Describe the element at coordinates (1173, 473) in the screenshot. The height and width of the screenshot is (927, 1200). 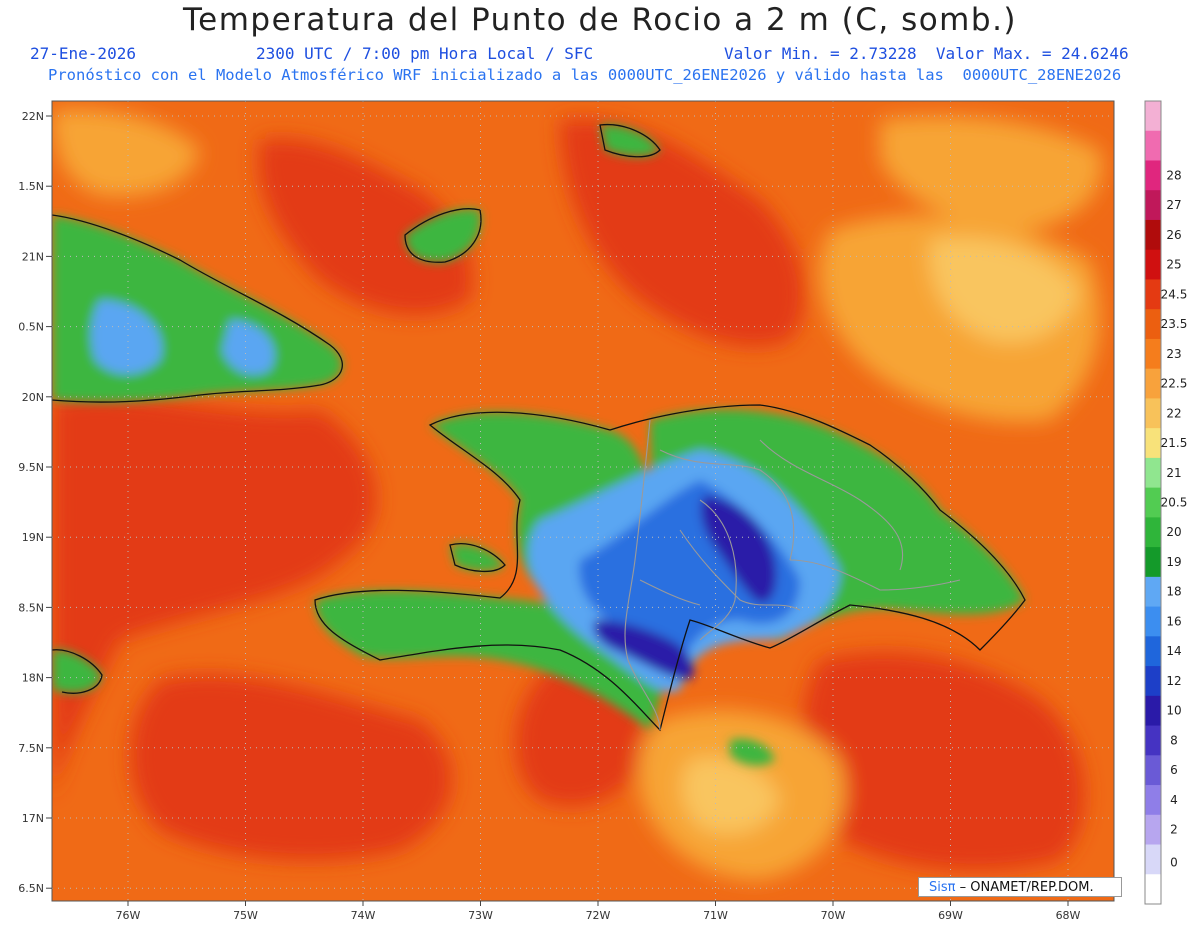
I see `colorbar-label: 21` at that location.